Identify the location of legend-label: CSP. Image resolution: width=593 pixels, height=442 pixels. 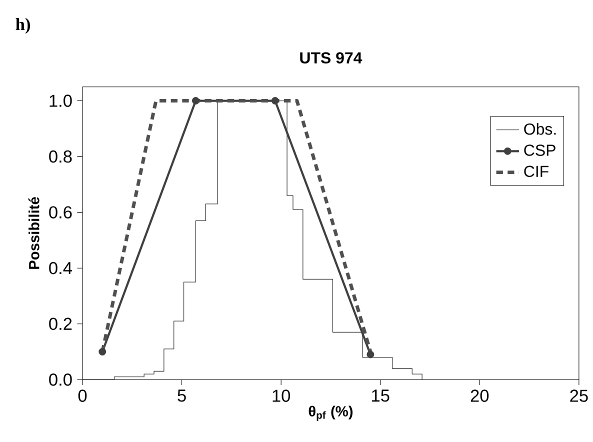
(540, 150).